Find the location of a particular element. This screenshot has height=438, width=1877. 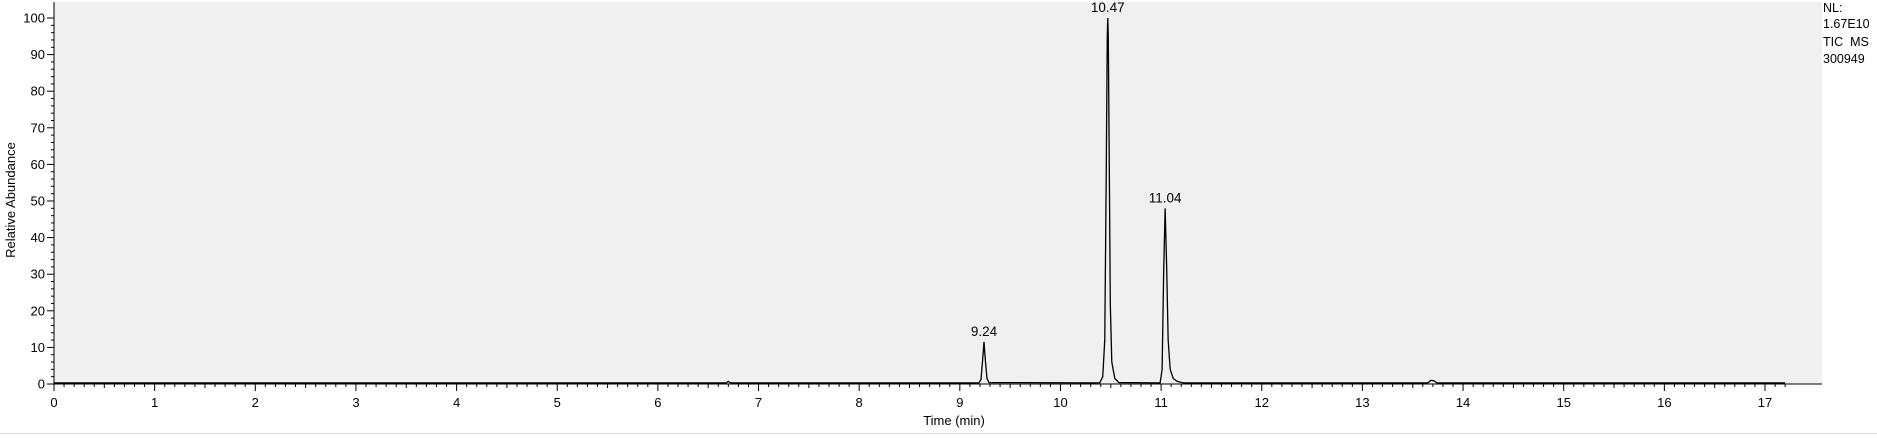

x-tick-label: 3 is located at coordinates (355, 402).